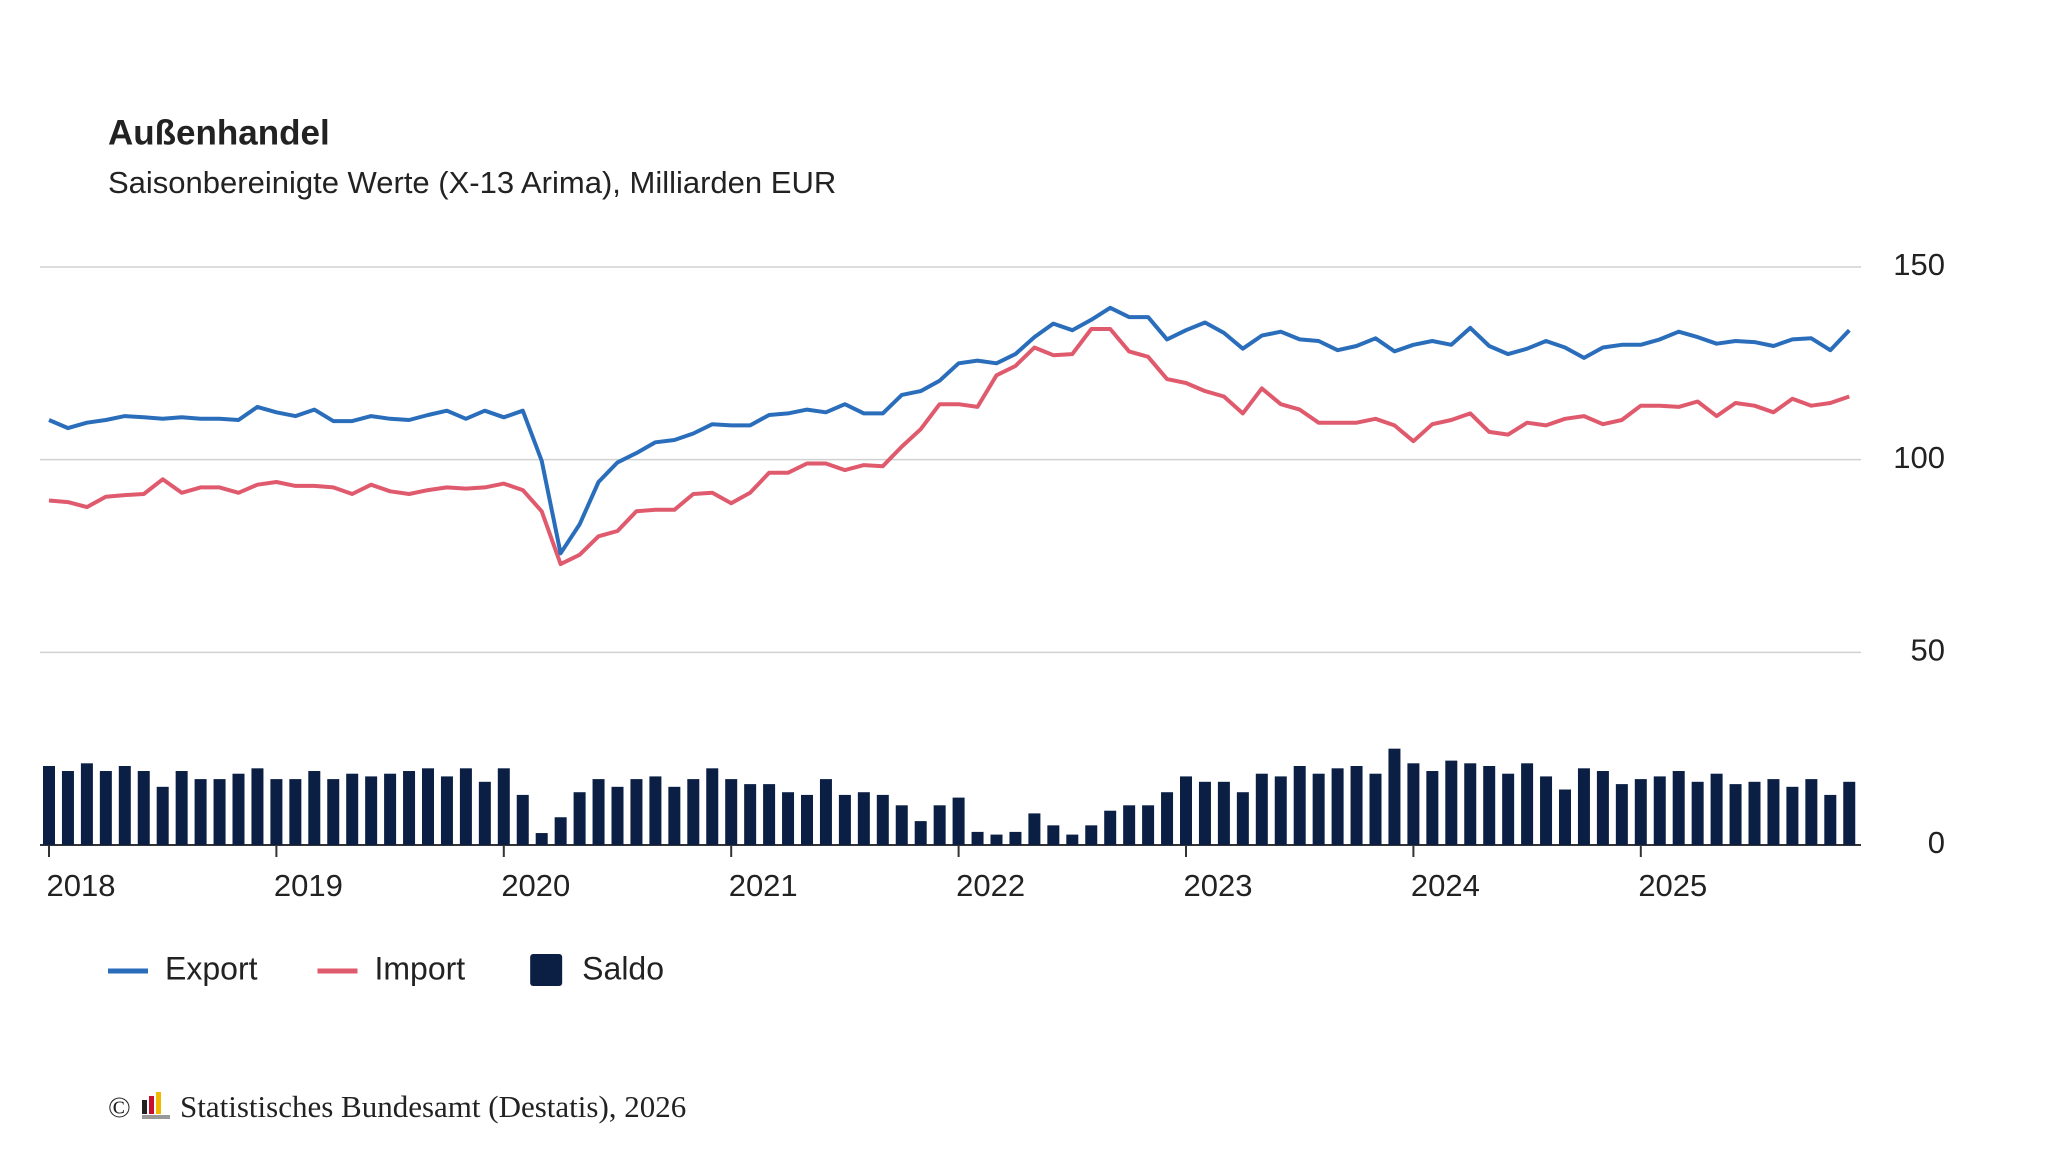  Describe the element at coordinates (119, 1107) in the screenshot. I see `copyright: ©` at that location.